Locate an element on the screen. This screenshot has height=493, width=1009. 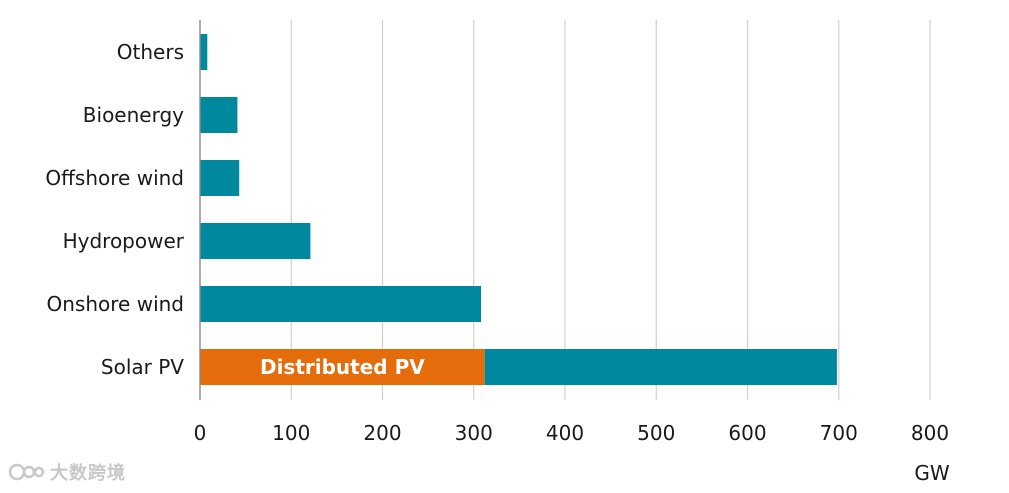
x-tick-label: 0 is located at coordinates (200, 433).